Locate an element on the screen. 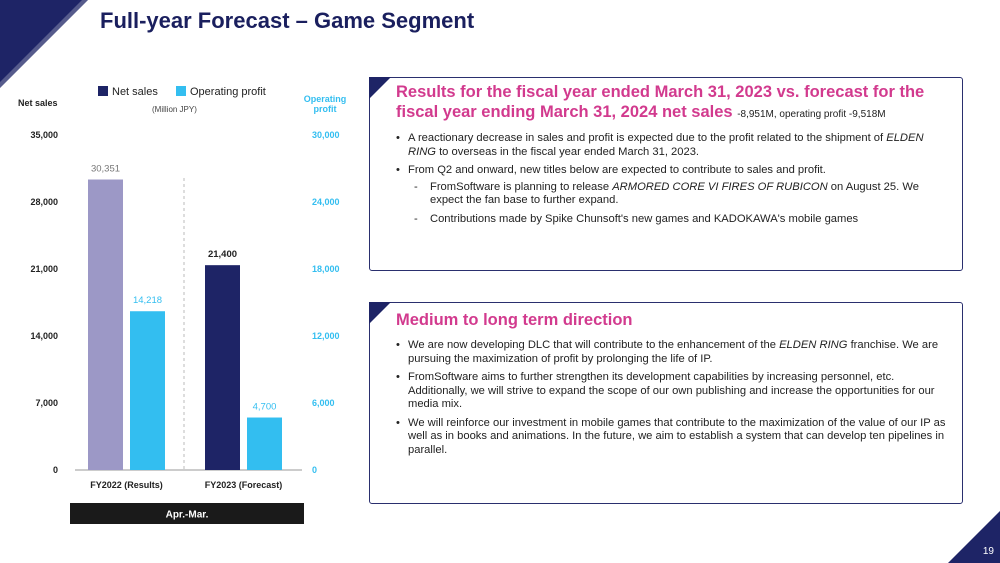 This screenshot has height=563, width=1000. bullet-emphasis: ARMORED CORE VI FIRES OF RUBICON is located at coordinates (720, 186).